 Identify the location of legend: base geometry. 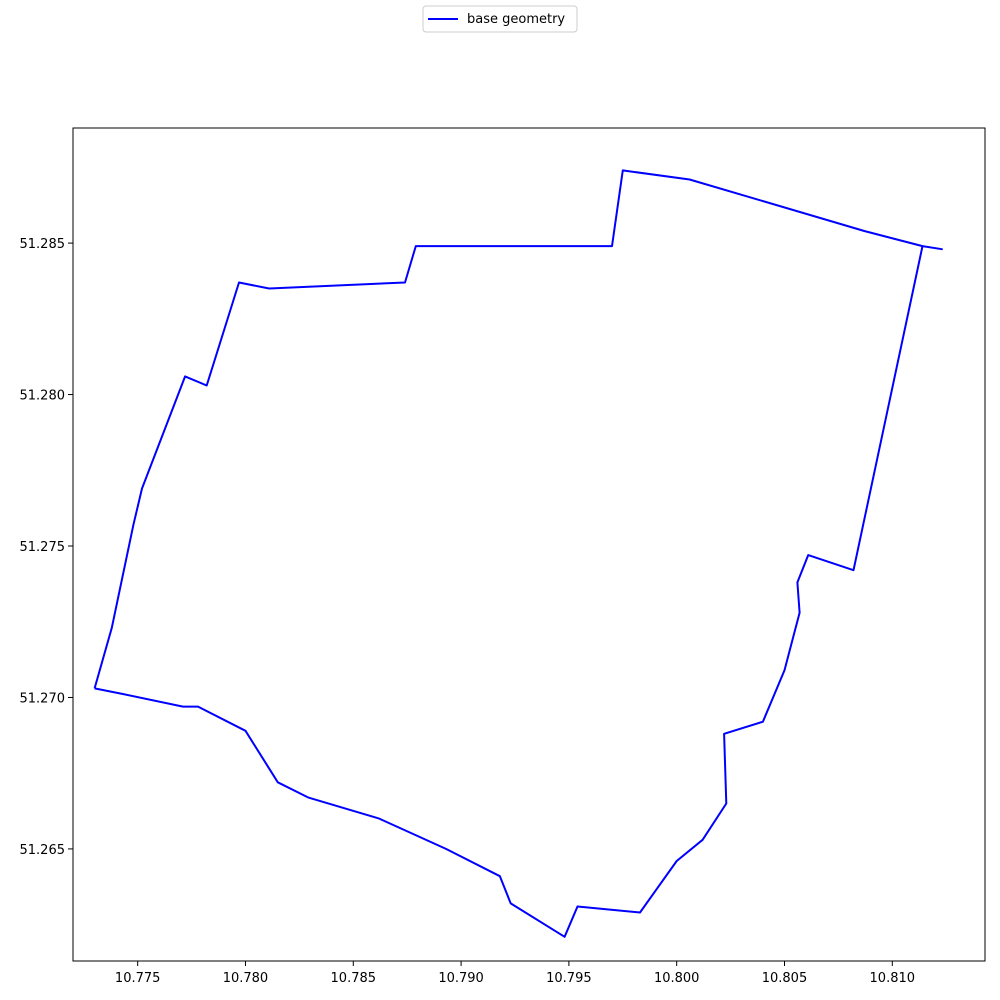
(500, 19).